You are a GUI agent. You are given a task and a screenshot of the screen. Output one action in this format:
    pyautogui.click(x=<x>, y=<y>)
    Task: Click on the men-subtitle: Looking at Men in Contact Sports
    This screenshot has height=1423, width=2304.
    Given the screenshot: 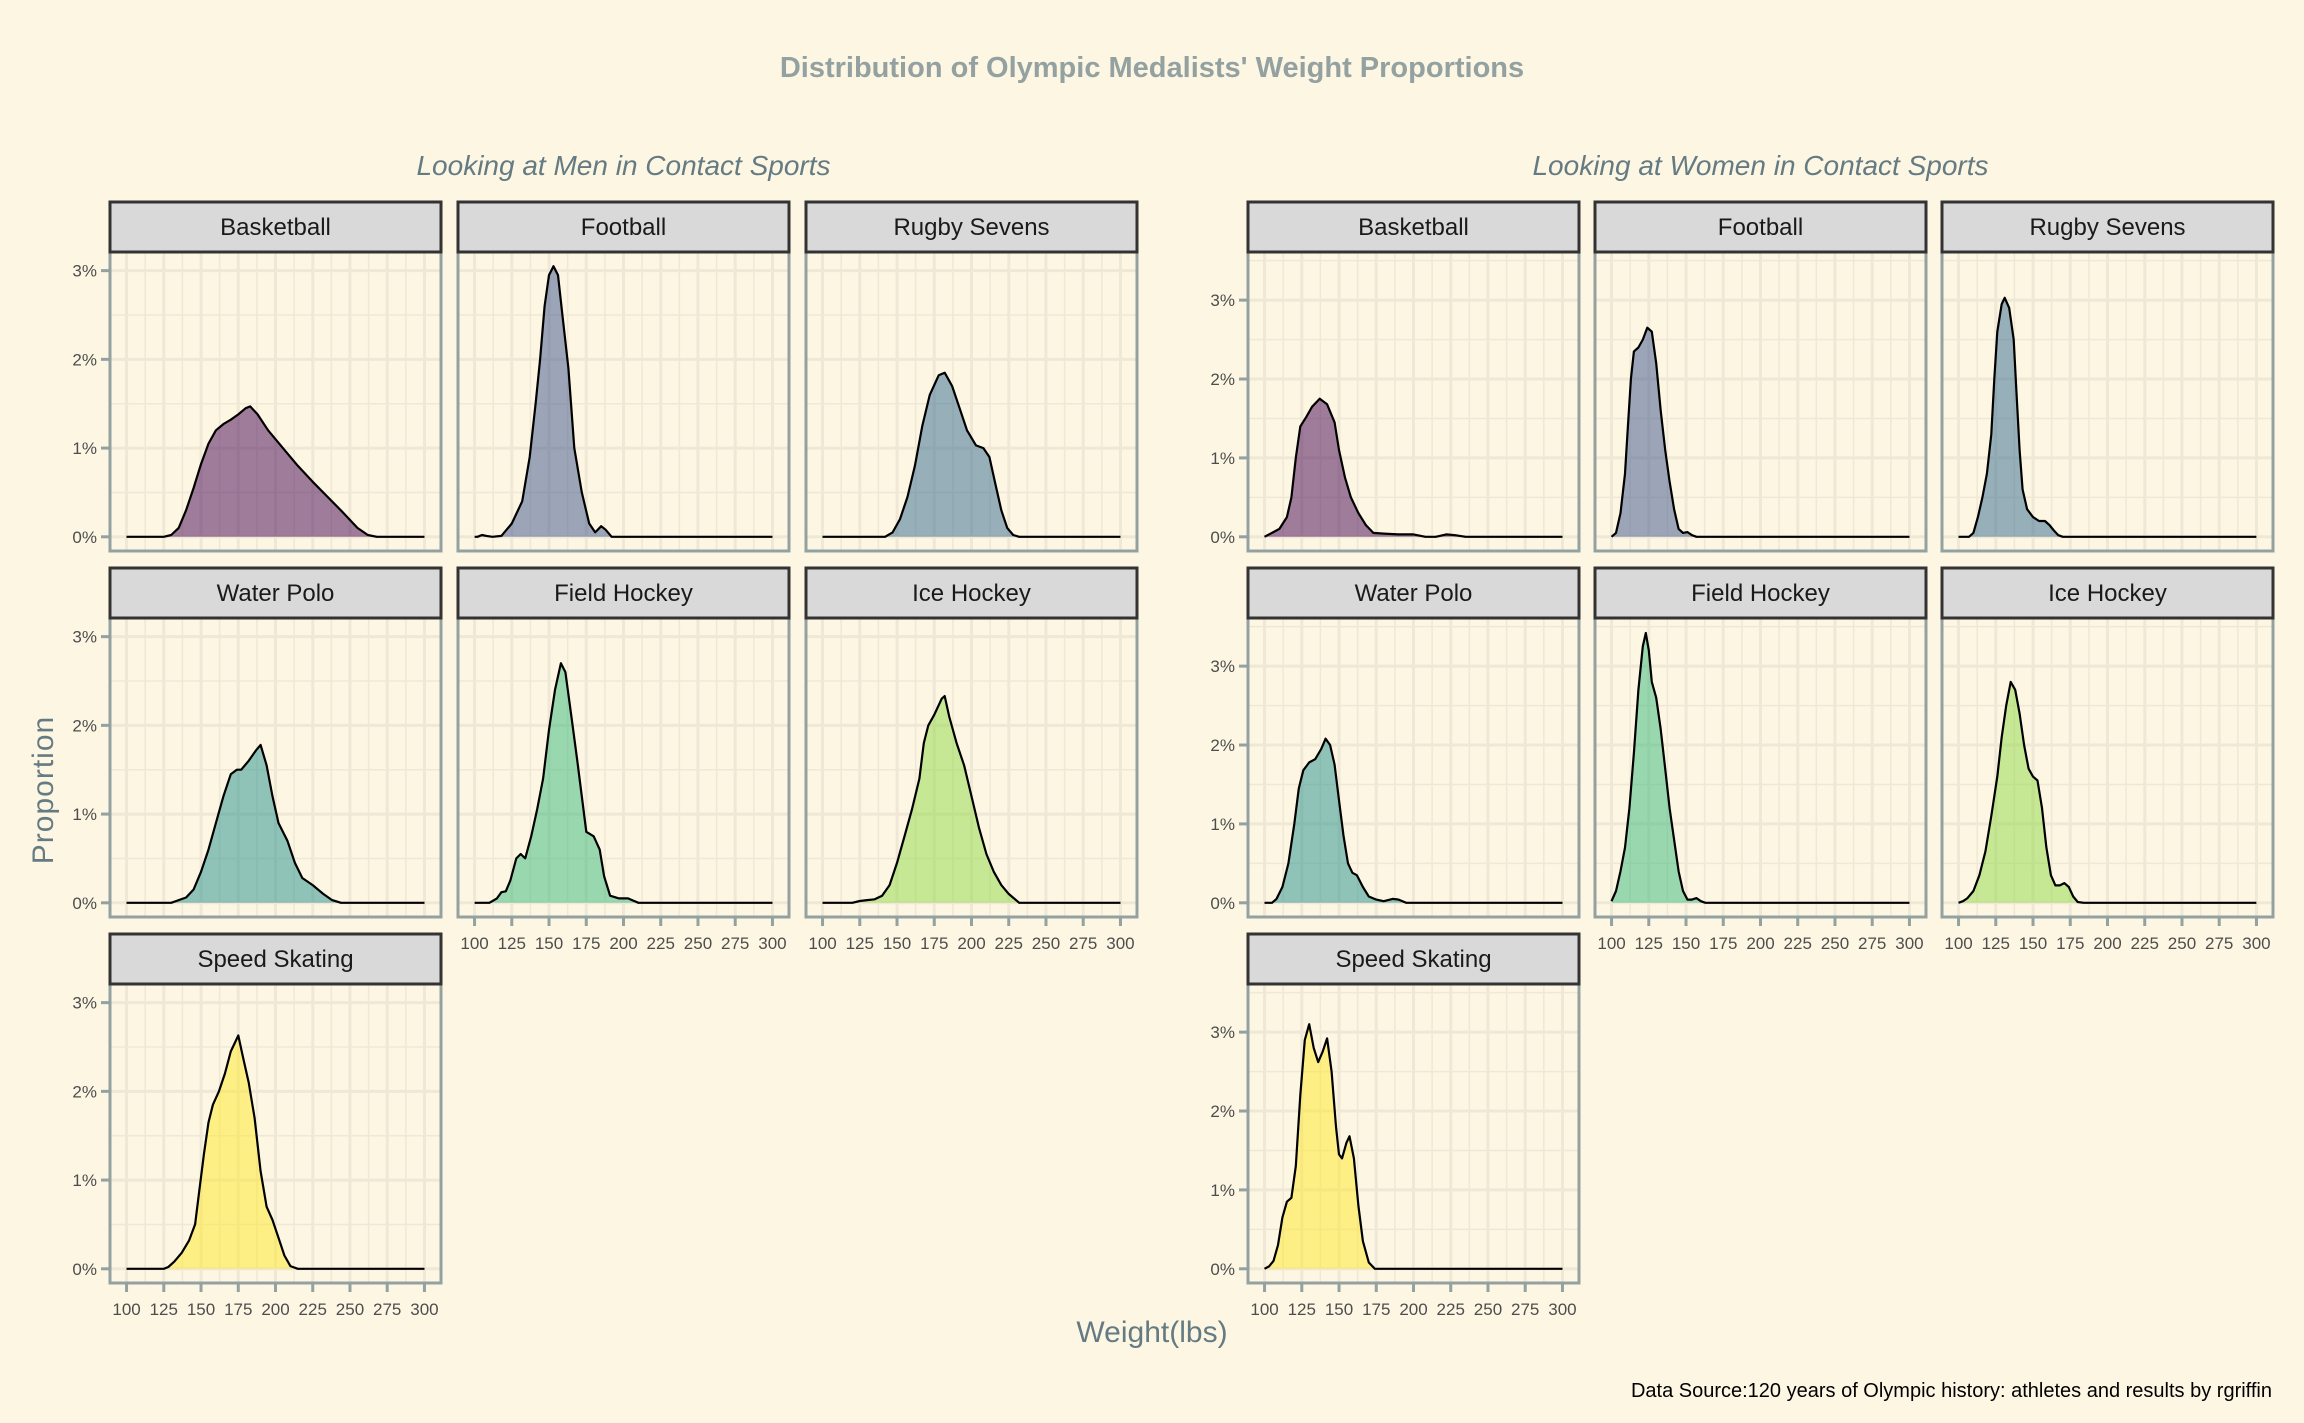 What is the action you would take?
    pyautogui.click(x=623, y=165)
    